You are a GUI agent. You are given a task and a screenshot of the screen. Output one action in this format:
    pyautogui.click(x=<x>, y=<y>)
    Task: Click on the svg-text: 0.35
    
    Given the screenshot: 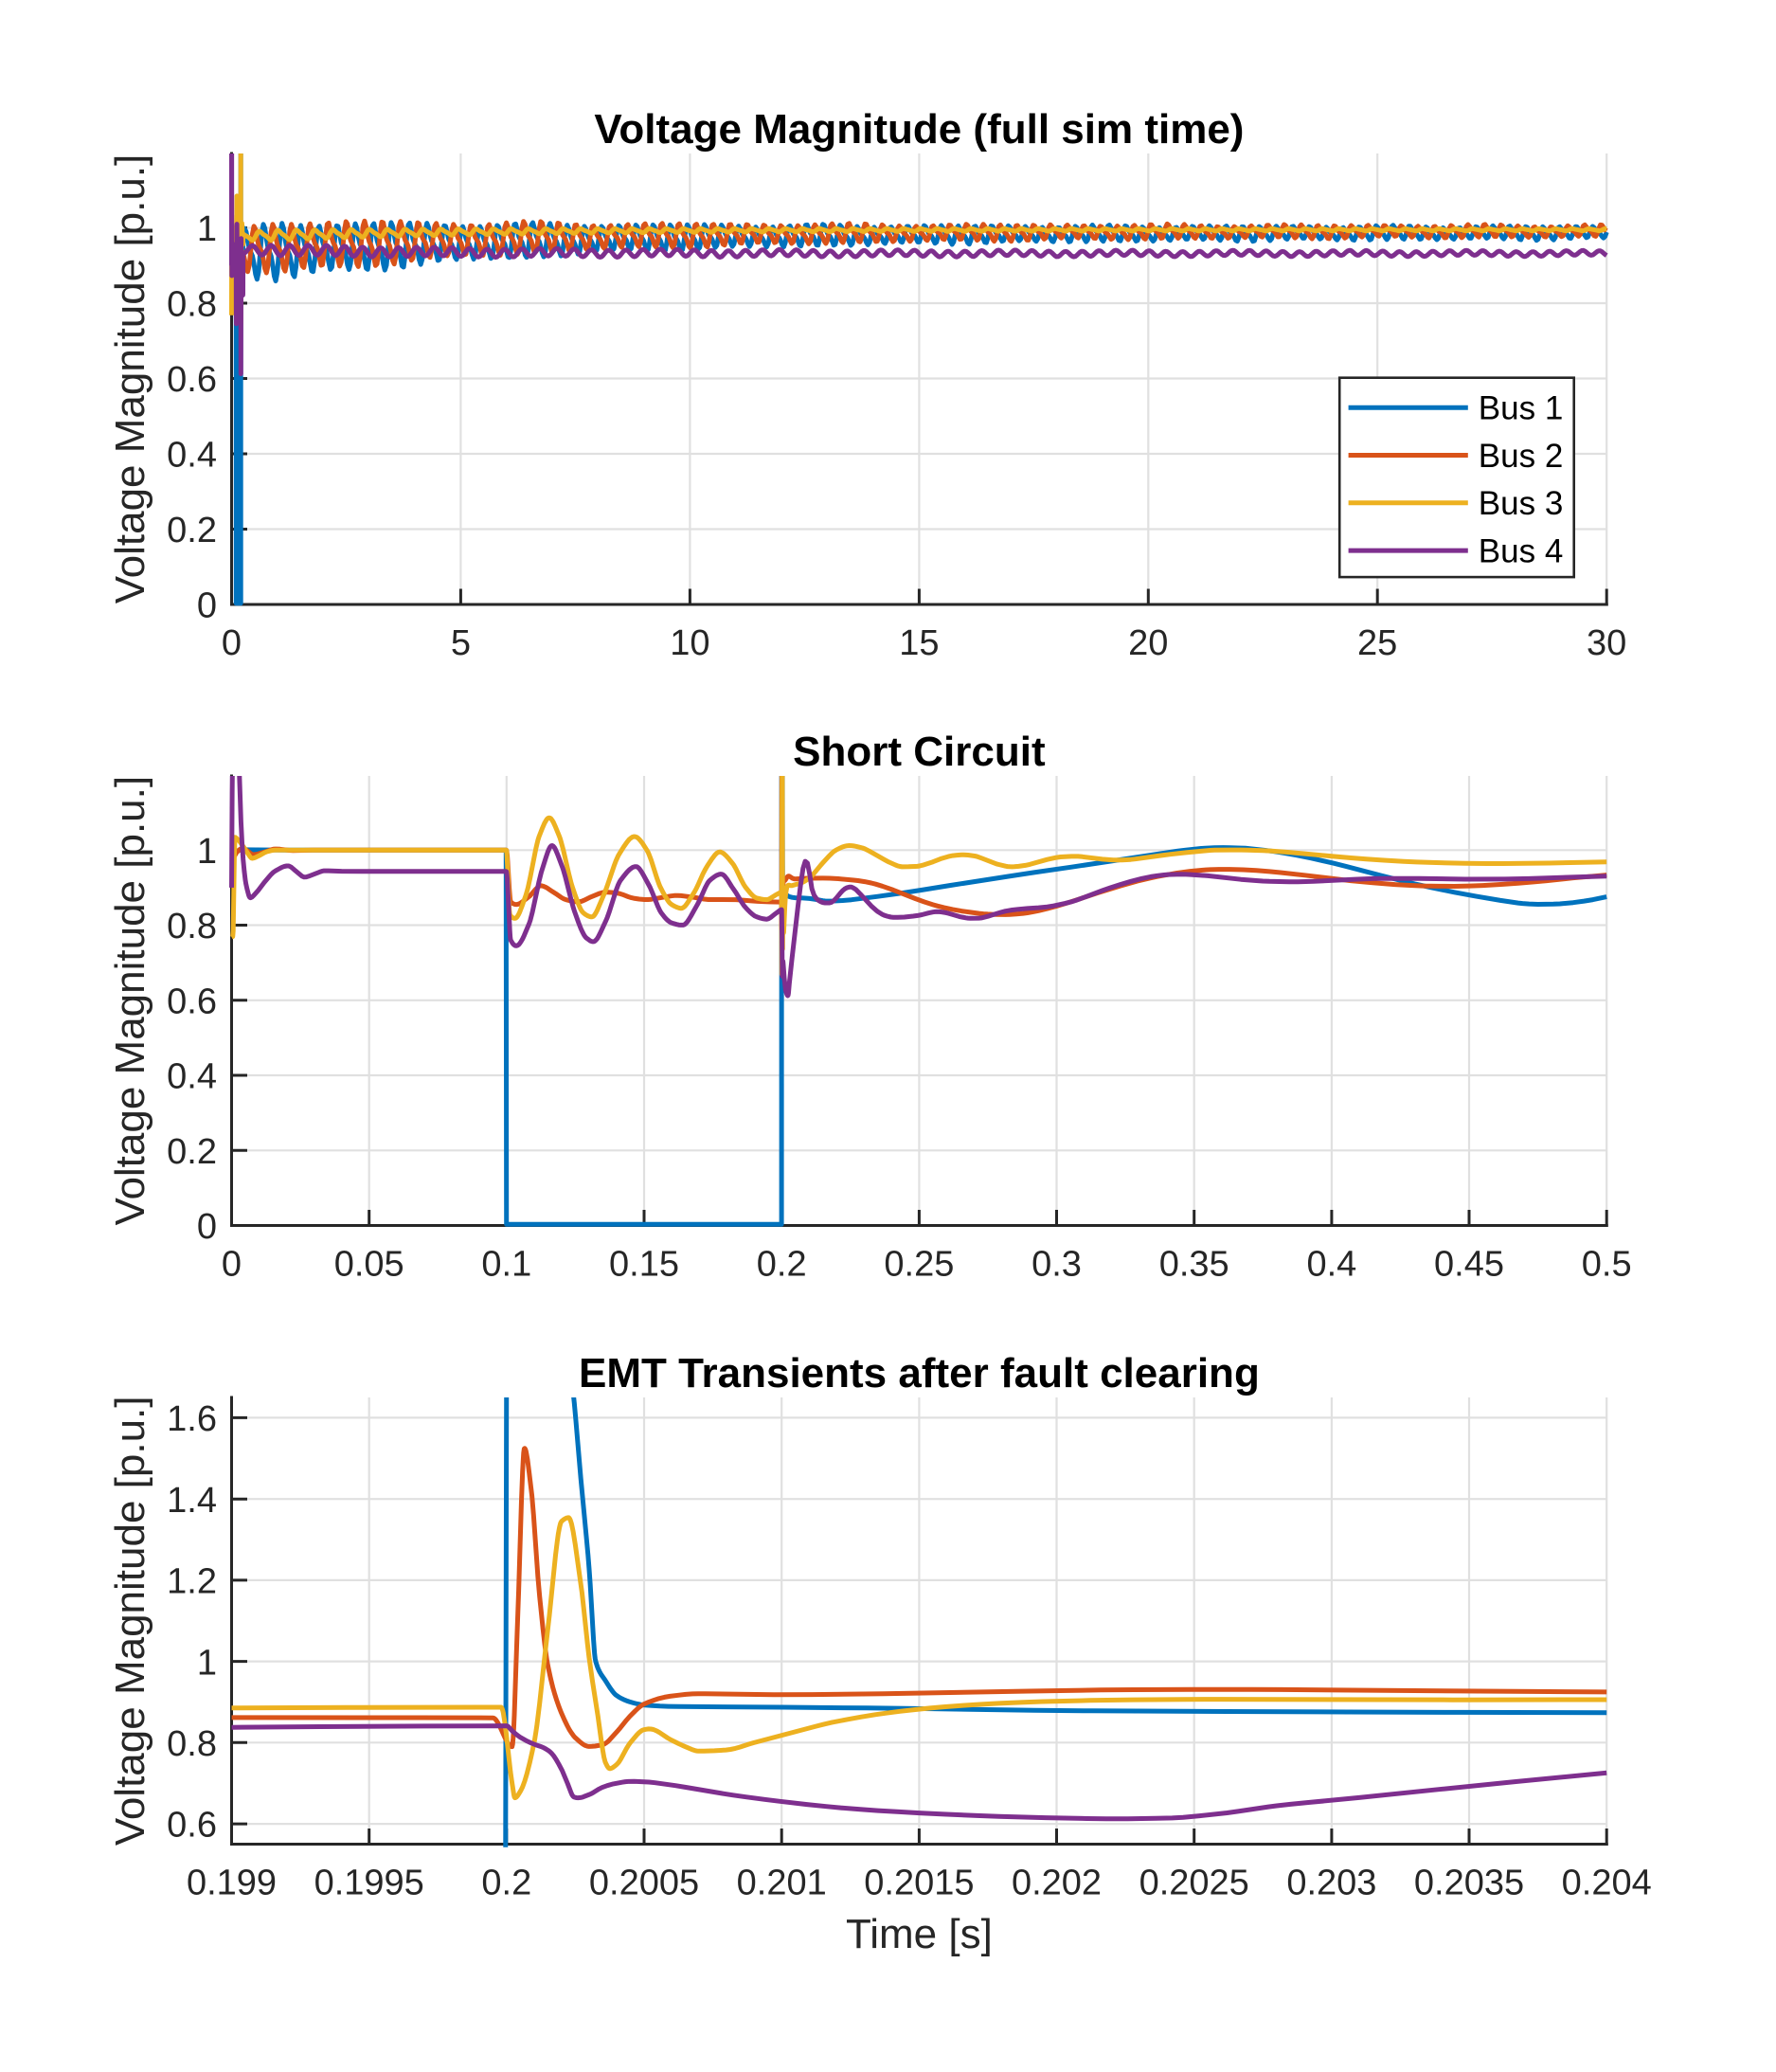 What is the action you would take?
    pyautogui.click(x=1194, y=1264)
    